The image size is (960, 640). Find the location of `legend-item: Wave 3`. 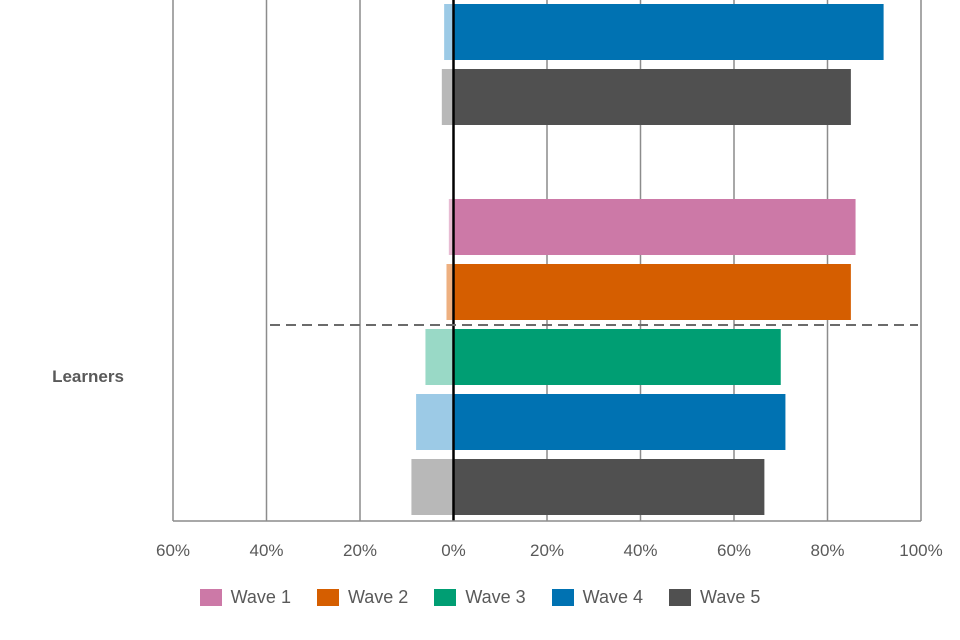

legend-item: Wave 3 is located at coordinates (480, 597).